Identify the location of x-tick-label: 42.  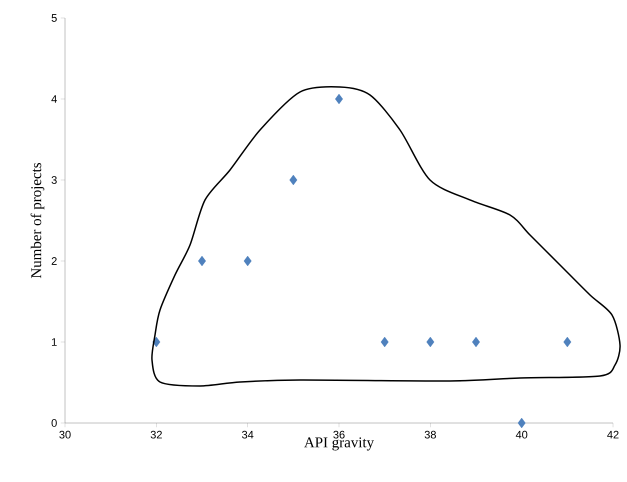
(613, 434).